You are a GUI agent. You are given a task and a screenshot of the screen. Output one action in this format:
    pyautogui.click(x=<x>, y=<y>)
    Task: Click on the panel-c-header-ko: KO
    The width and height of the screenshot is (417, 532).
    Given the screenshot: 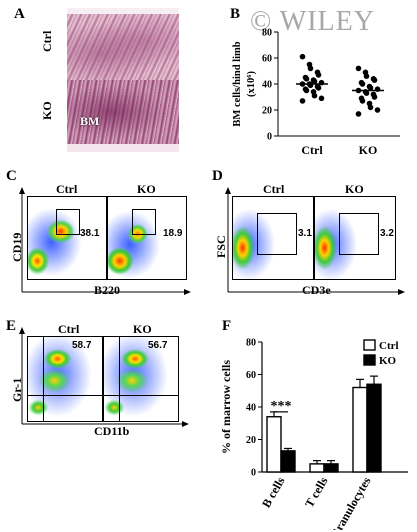 What is the action you would take?
    pyautogui.click(x=146, y=189)
    